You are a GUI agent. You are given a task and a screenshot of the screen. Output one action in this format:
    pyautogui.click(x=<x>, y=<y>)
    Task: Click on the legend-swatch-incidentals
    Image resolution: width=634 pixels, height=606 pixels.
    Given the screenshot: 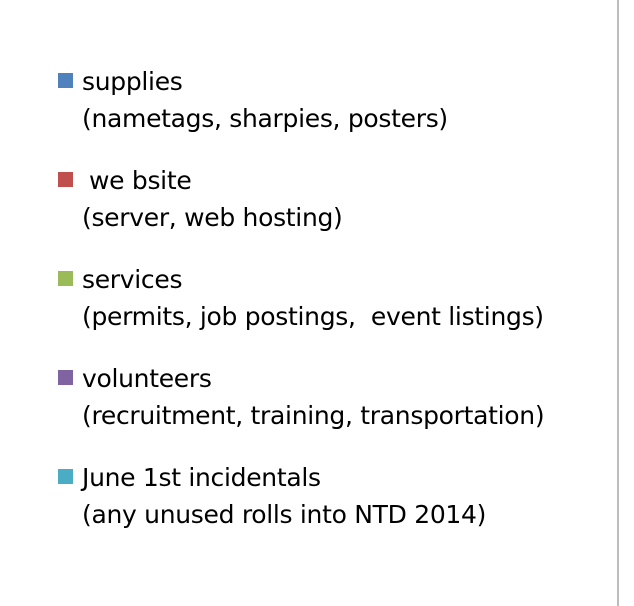 What is the action you would take?
    pyautogui.click(x=65, y=476)
    